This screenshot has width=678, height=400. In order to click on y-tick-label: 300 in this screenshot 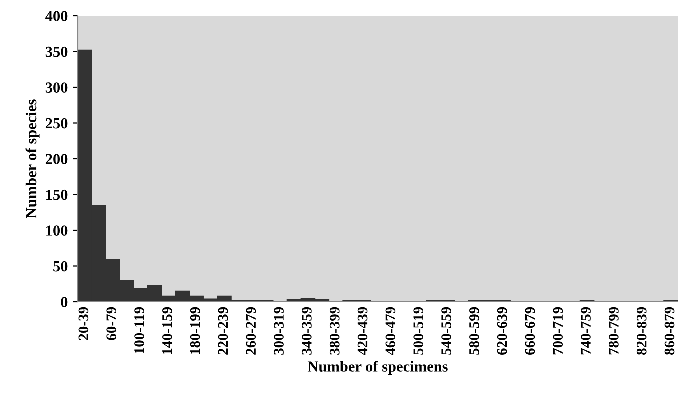, I will do `click(57, 87)`.